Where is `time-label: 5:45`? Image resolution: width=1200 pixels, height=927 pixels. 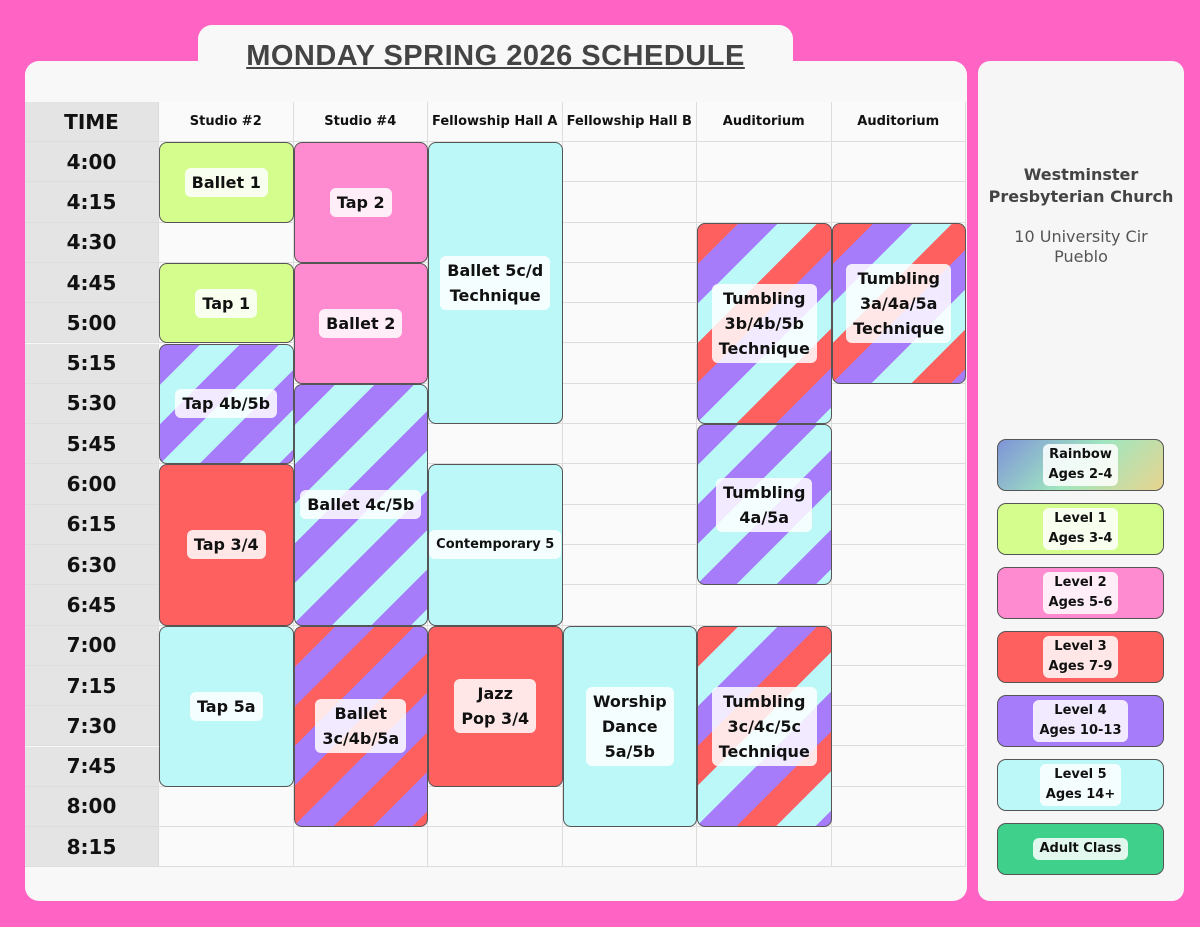
time-label: 5:45 is located at coordinates (92, 444).